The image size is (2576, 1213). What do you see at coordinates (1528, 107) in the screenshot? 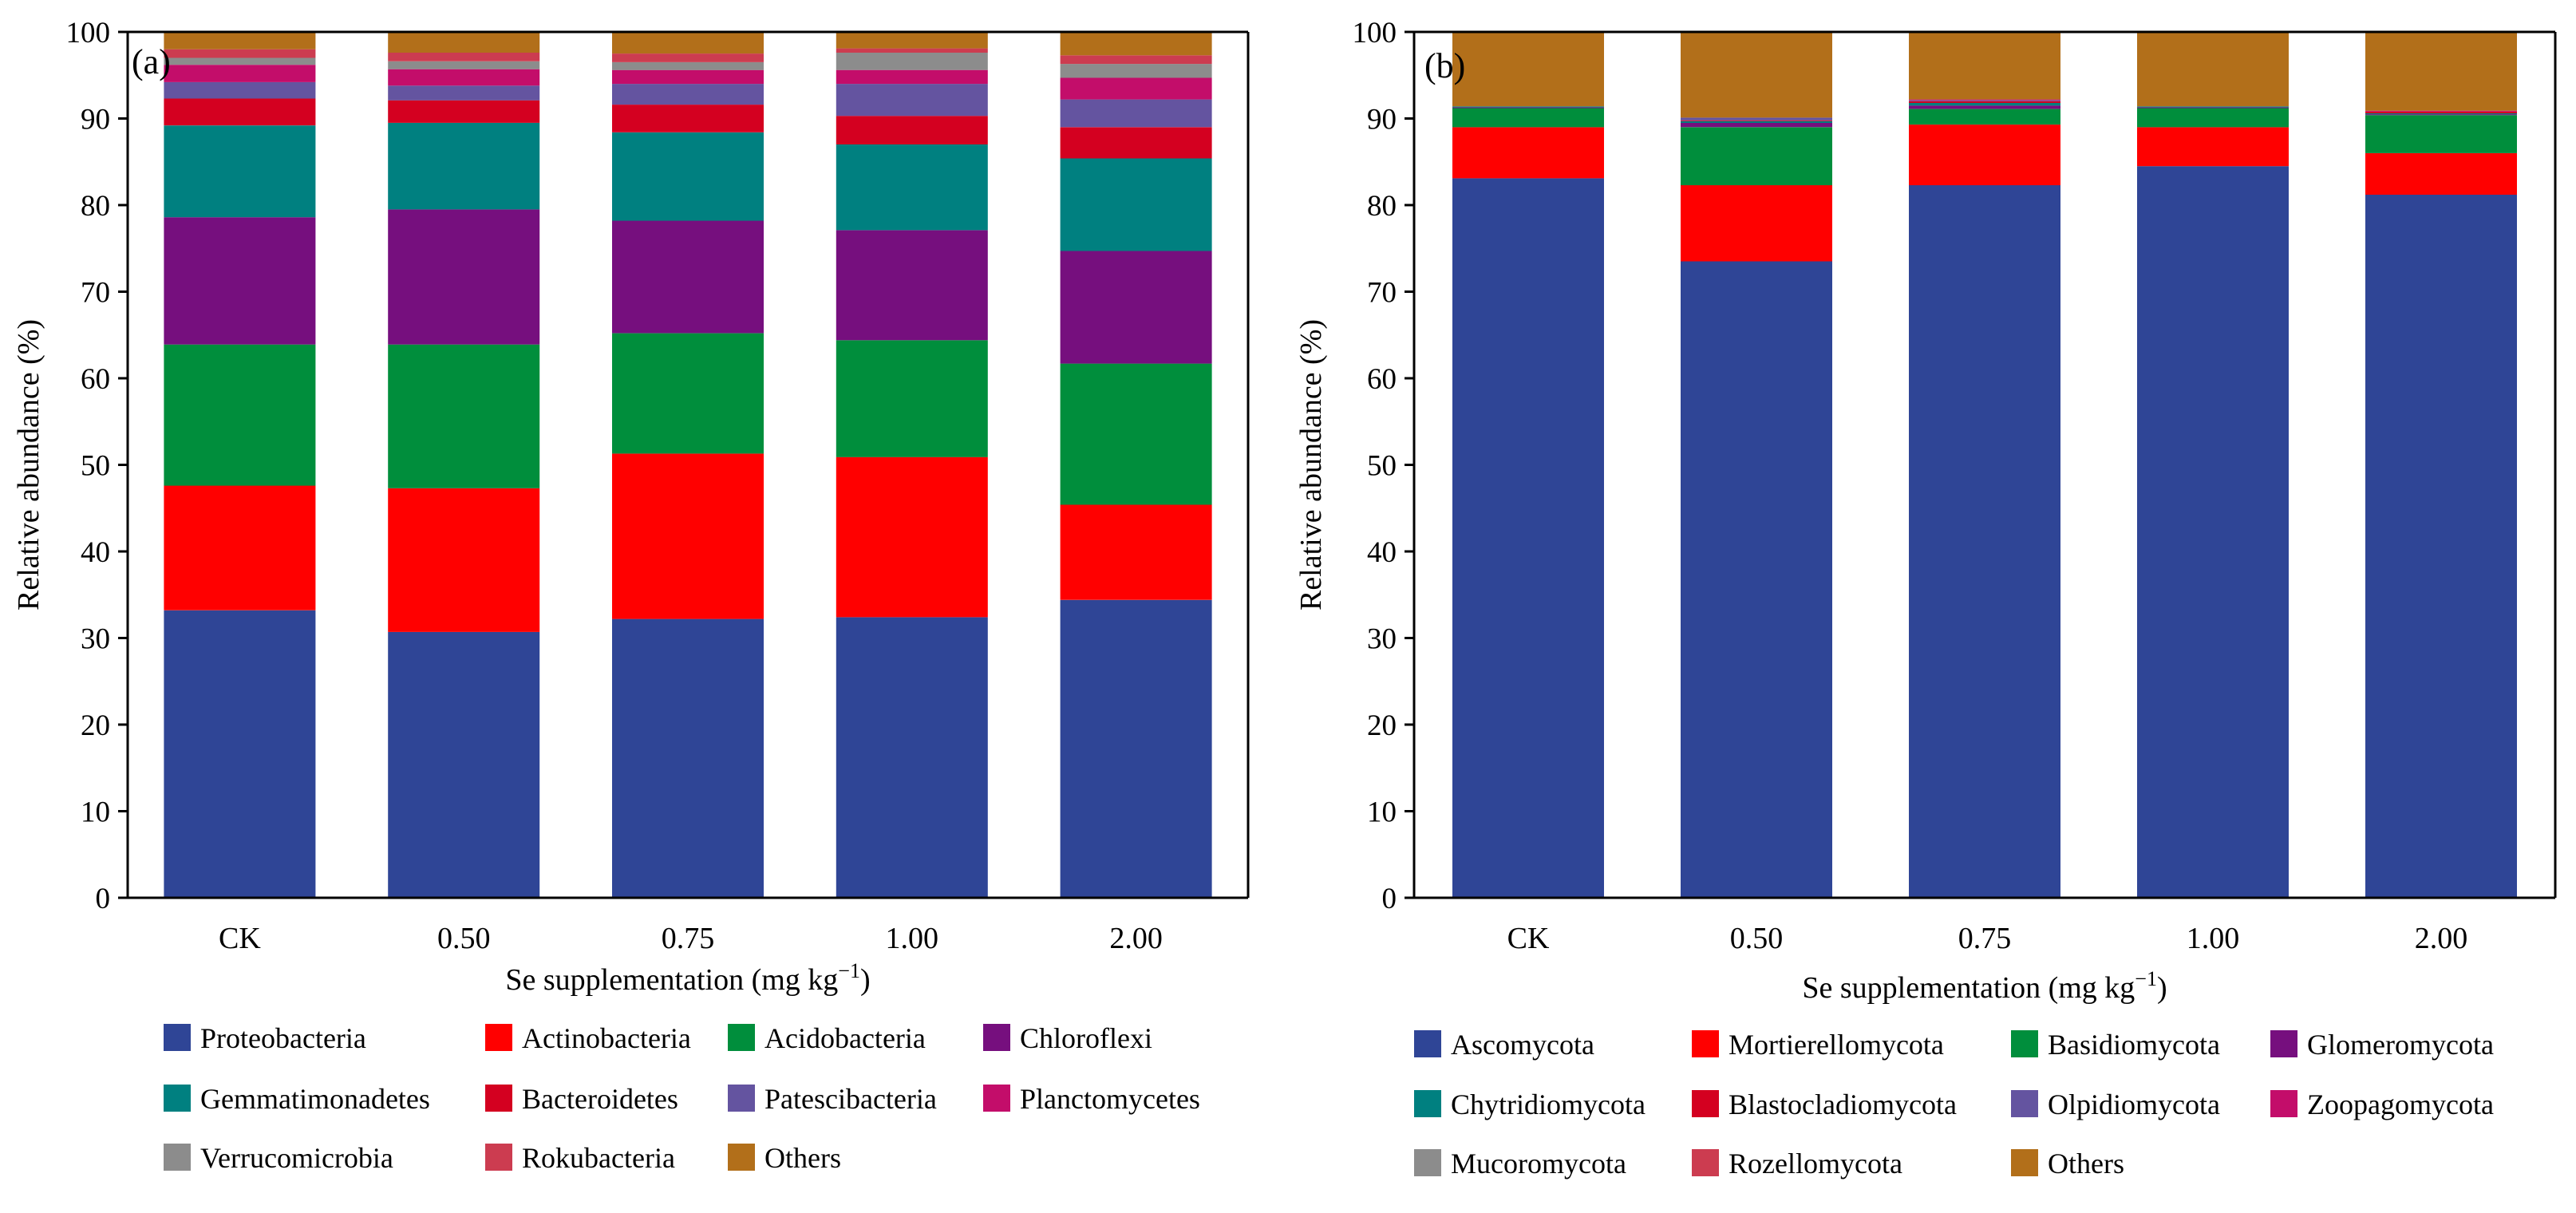
I see `bar-segment-ck-chytridiomycota` at bounding box center [1528, 107].